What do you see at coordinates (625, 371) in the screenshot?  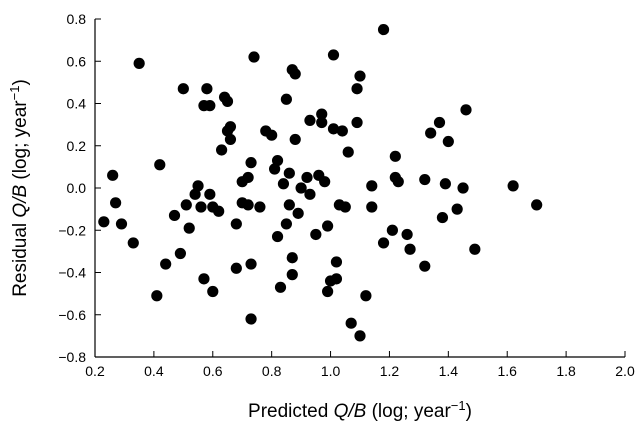 I see `x-tick-label: 2.0` at bounding box center [625, 371].